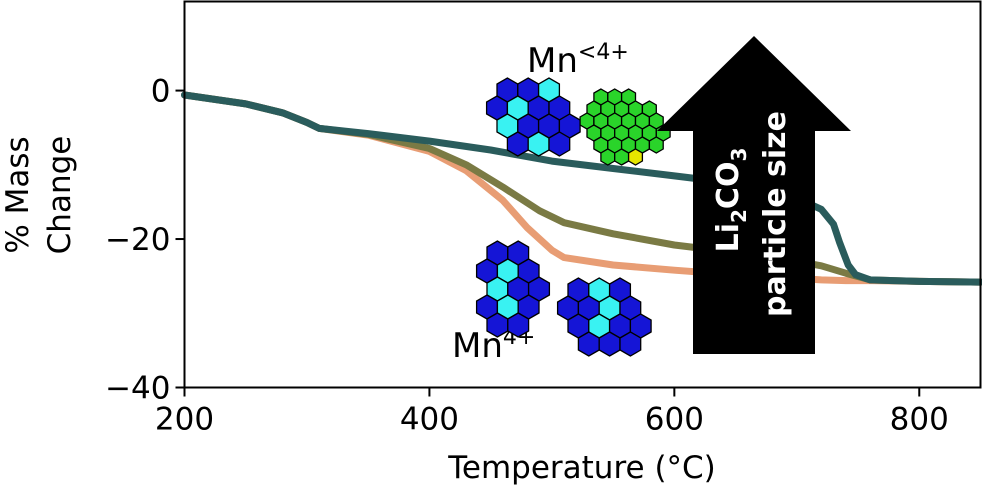 This screenshot has width=982, height=489. Describe the element at coordinates (625, 127) in the screenshot. I see `mn-low-cluster-green-icon` at that location.